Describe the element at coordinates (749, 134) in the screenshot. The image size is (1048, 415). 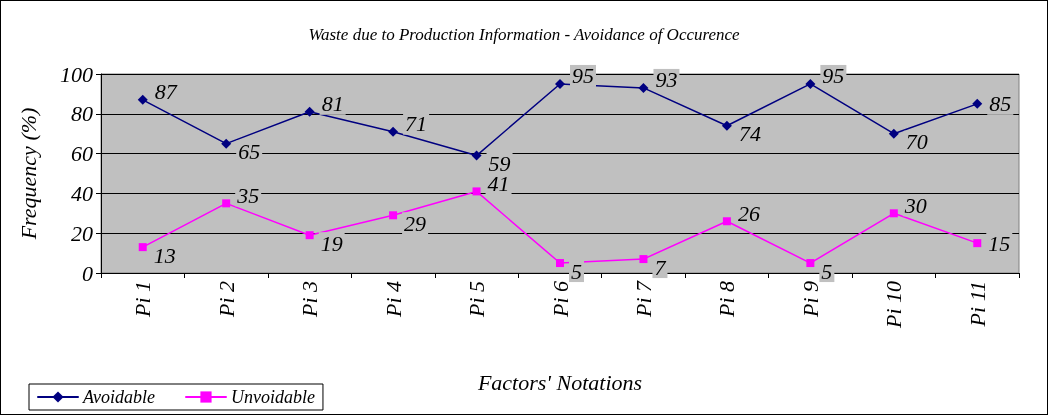
I see `data-label: 74` at that location.